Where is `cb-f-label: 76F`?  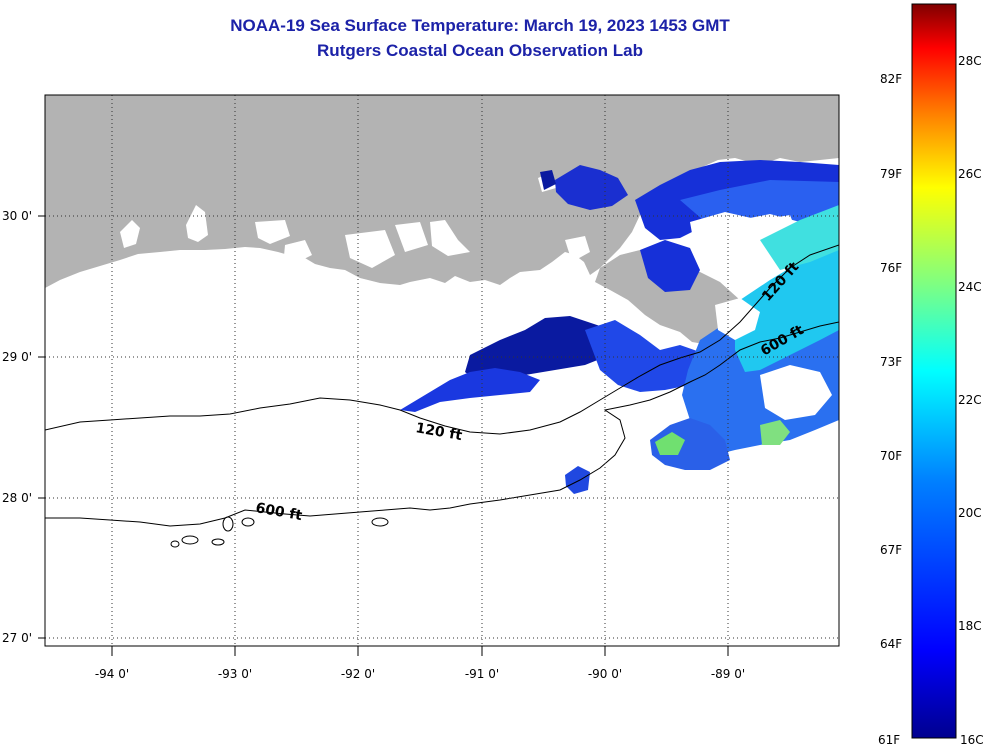
cb-f-label: 76F is located at coordinates (891, 268).